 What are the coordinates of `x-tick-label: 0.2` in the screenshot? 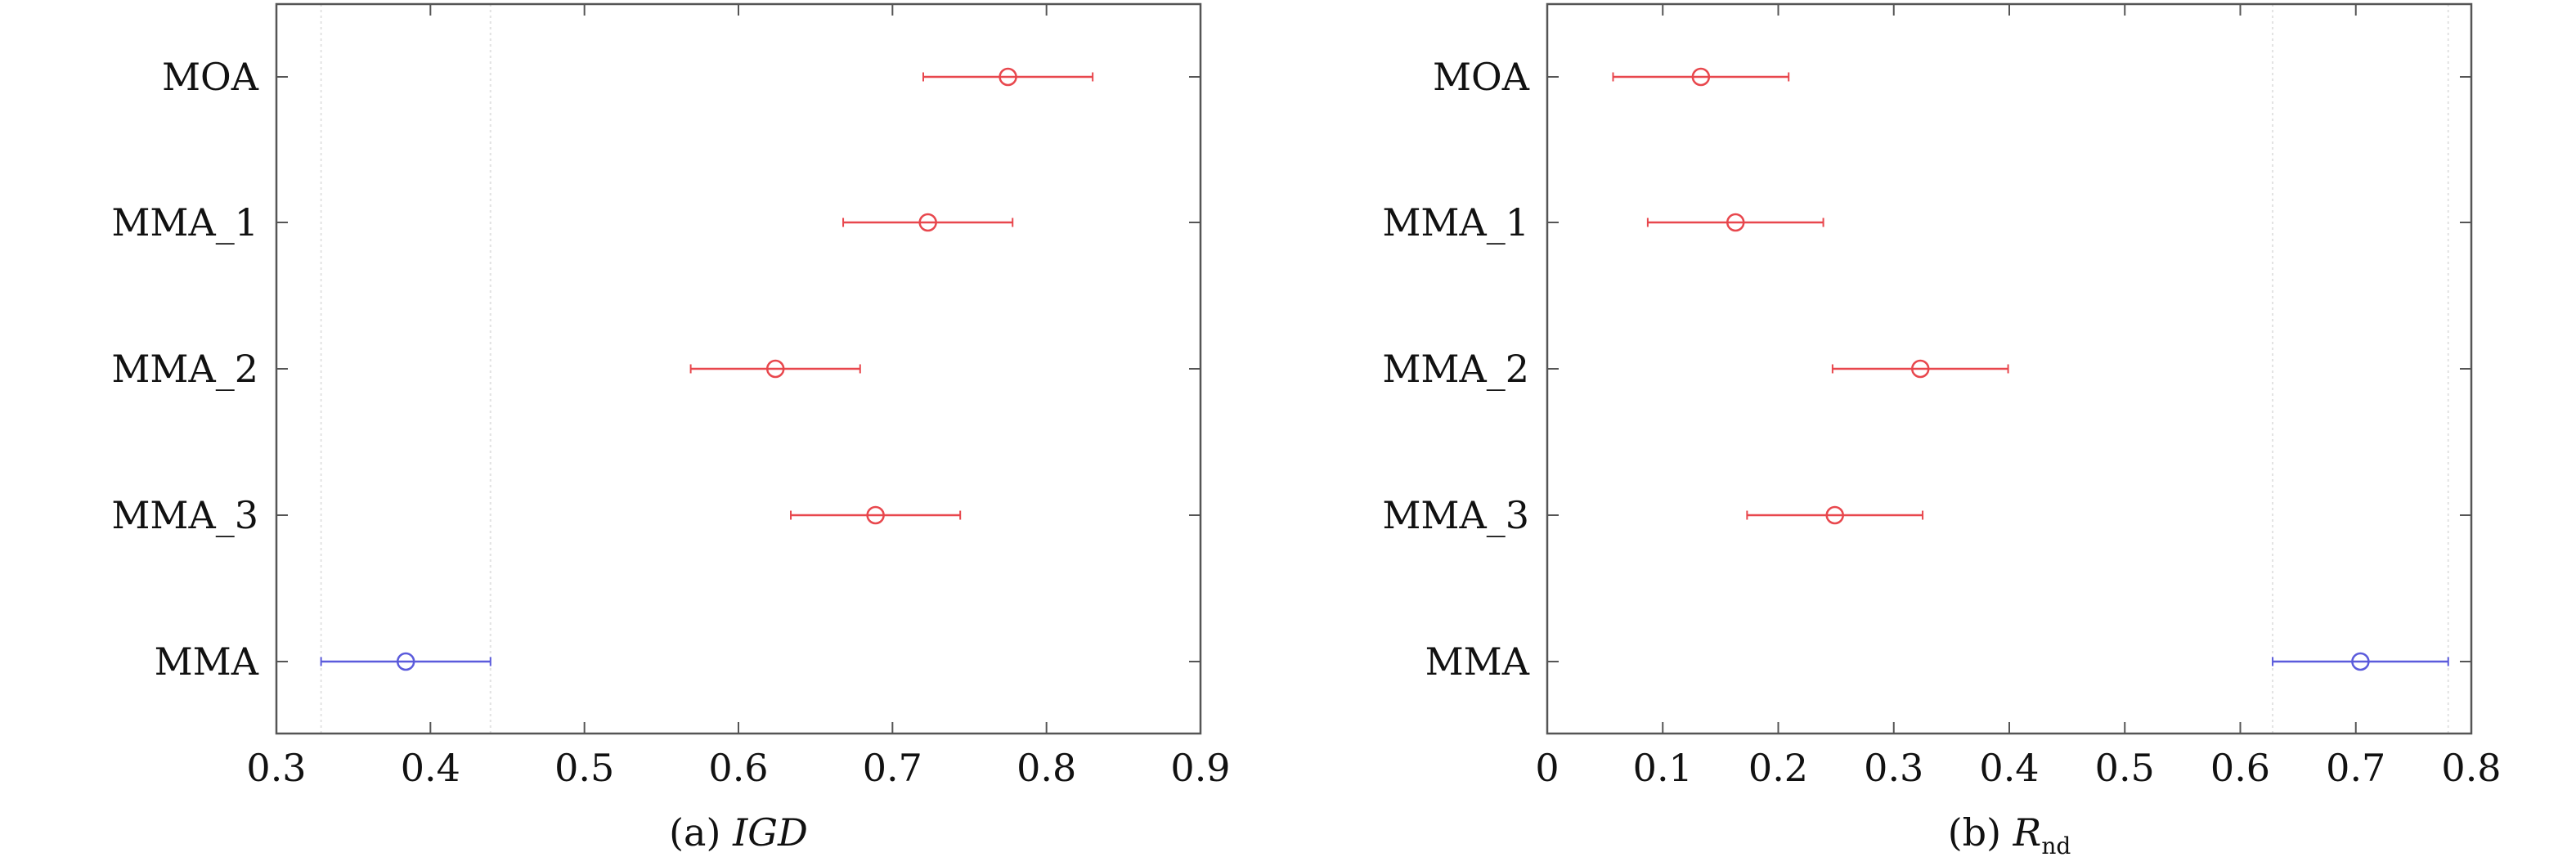 It's located at (1778, 768).